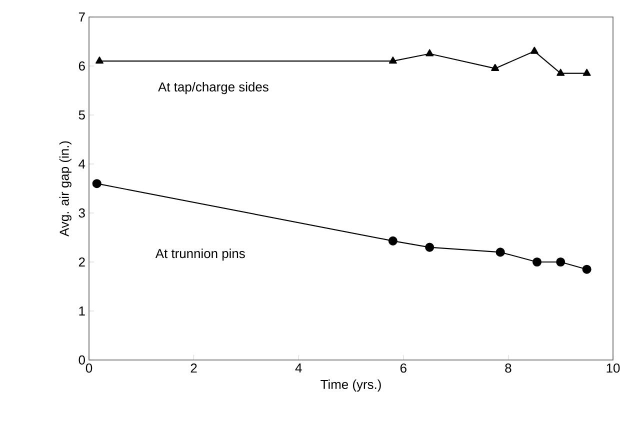  What do you see at coordinates (81, 213) in the screenshot?
I see `y-tick-label: 3` at bounding box center [81, 213].